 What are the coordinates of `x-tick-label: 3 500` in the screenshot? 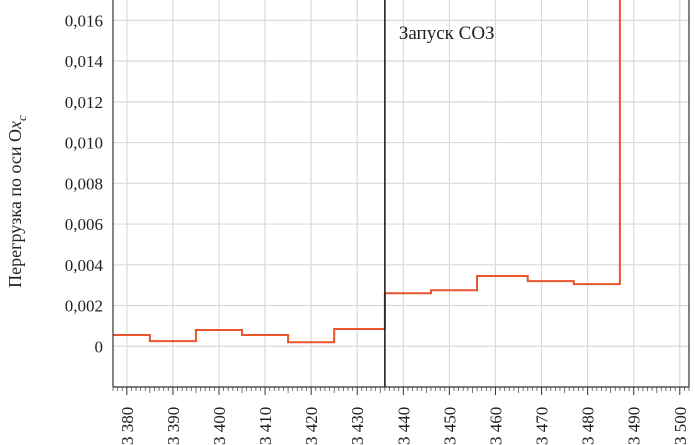 It's located at (680, 426).